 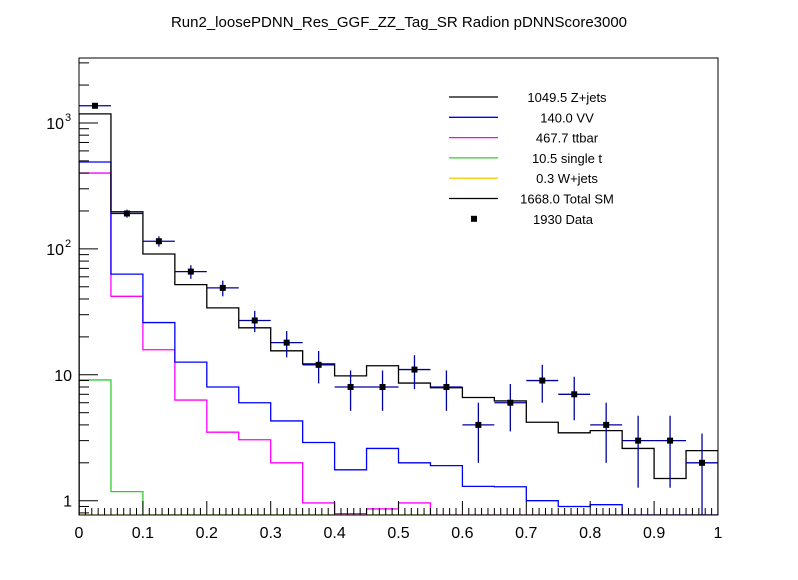 What do you see at coordinates (567, 97) in the screenshot?
I see `legend-label: 1049.5 Z+jets` at bounding box center [567, 97].